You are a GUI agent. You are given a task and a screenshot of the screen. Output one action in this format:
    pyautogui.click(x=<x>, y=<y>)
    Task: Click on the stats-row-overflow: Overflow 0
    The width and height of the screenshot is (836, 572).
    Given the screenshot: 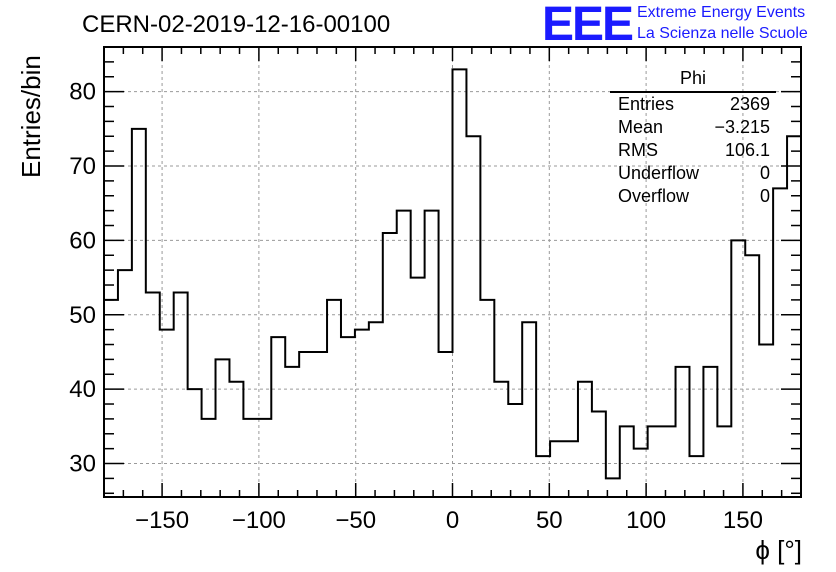 What is the action you would take?
    pyautogui.click(x=693, y=196)
    